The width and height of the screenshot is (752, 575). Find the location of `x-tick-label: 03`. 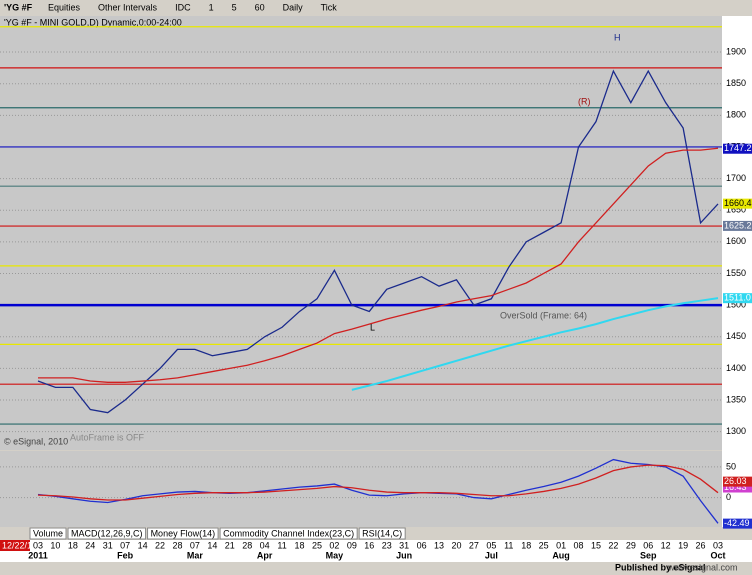

x-tick-label: 03 is located at coordinates (38, 545).